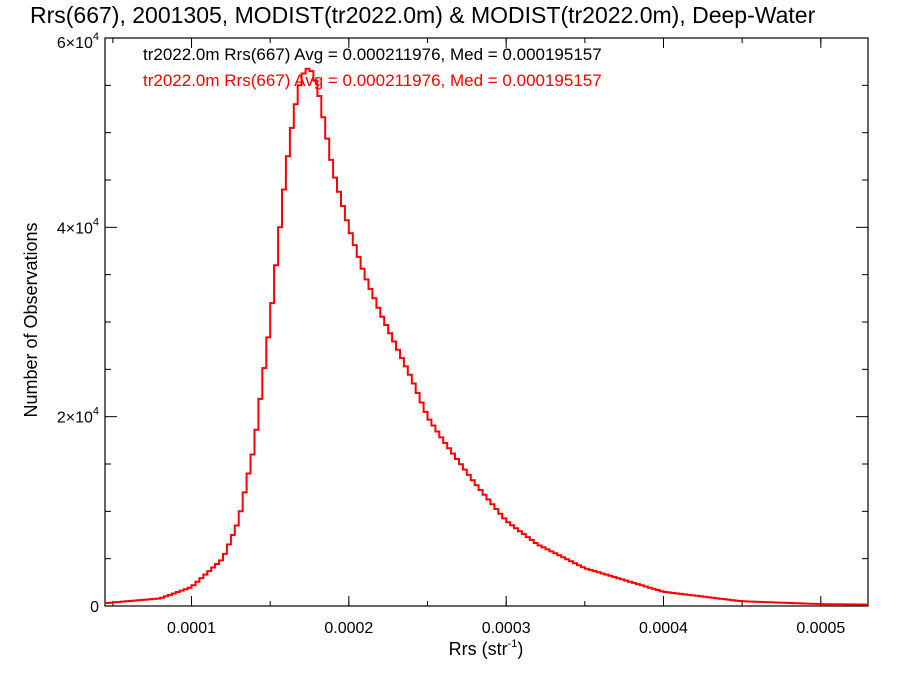 The image size is (900, 675). I want to click on y-tick-label: 6×10⁴, so click(78, 41).